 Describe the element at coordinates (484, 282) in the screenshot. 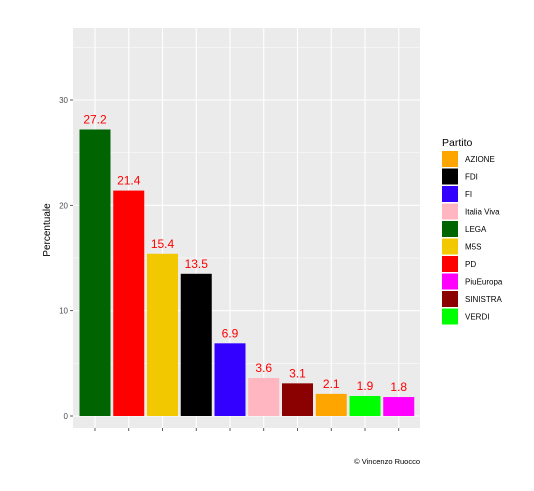

I see `legend-label: PiuEuropa` at that location.